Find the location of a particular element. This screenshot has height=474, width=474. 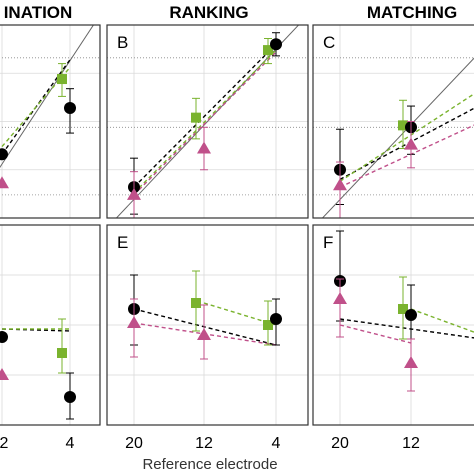

panel-C: C is located at coordinates (393, 121).